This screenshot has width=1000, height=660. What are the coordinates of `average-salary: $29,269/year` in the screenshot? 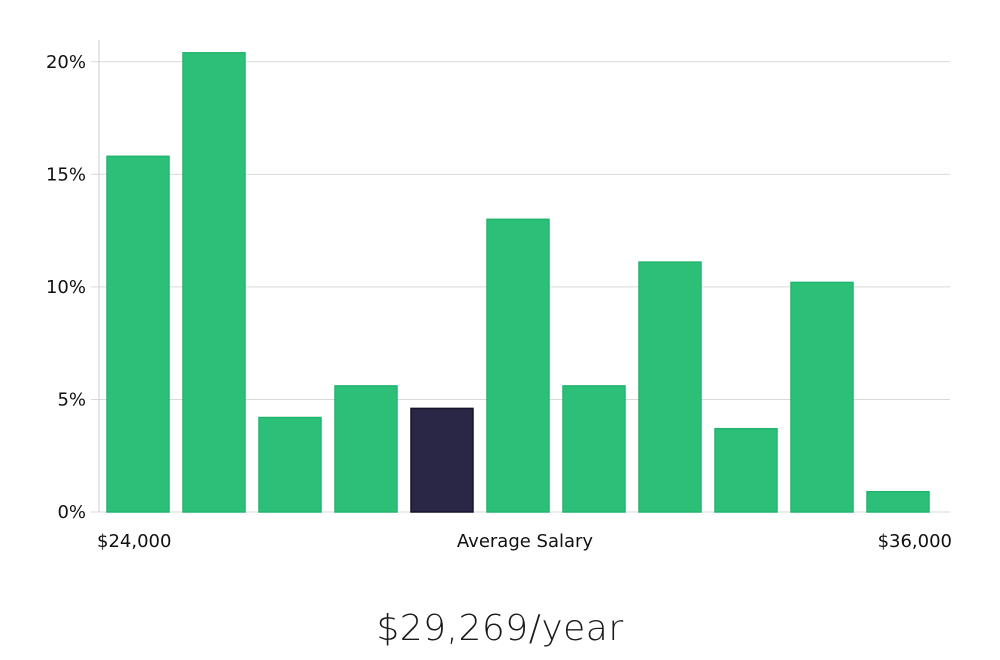 It's located at (500, 628).